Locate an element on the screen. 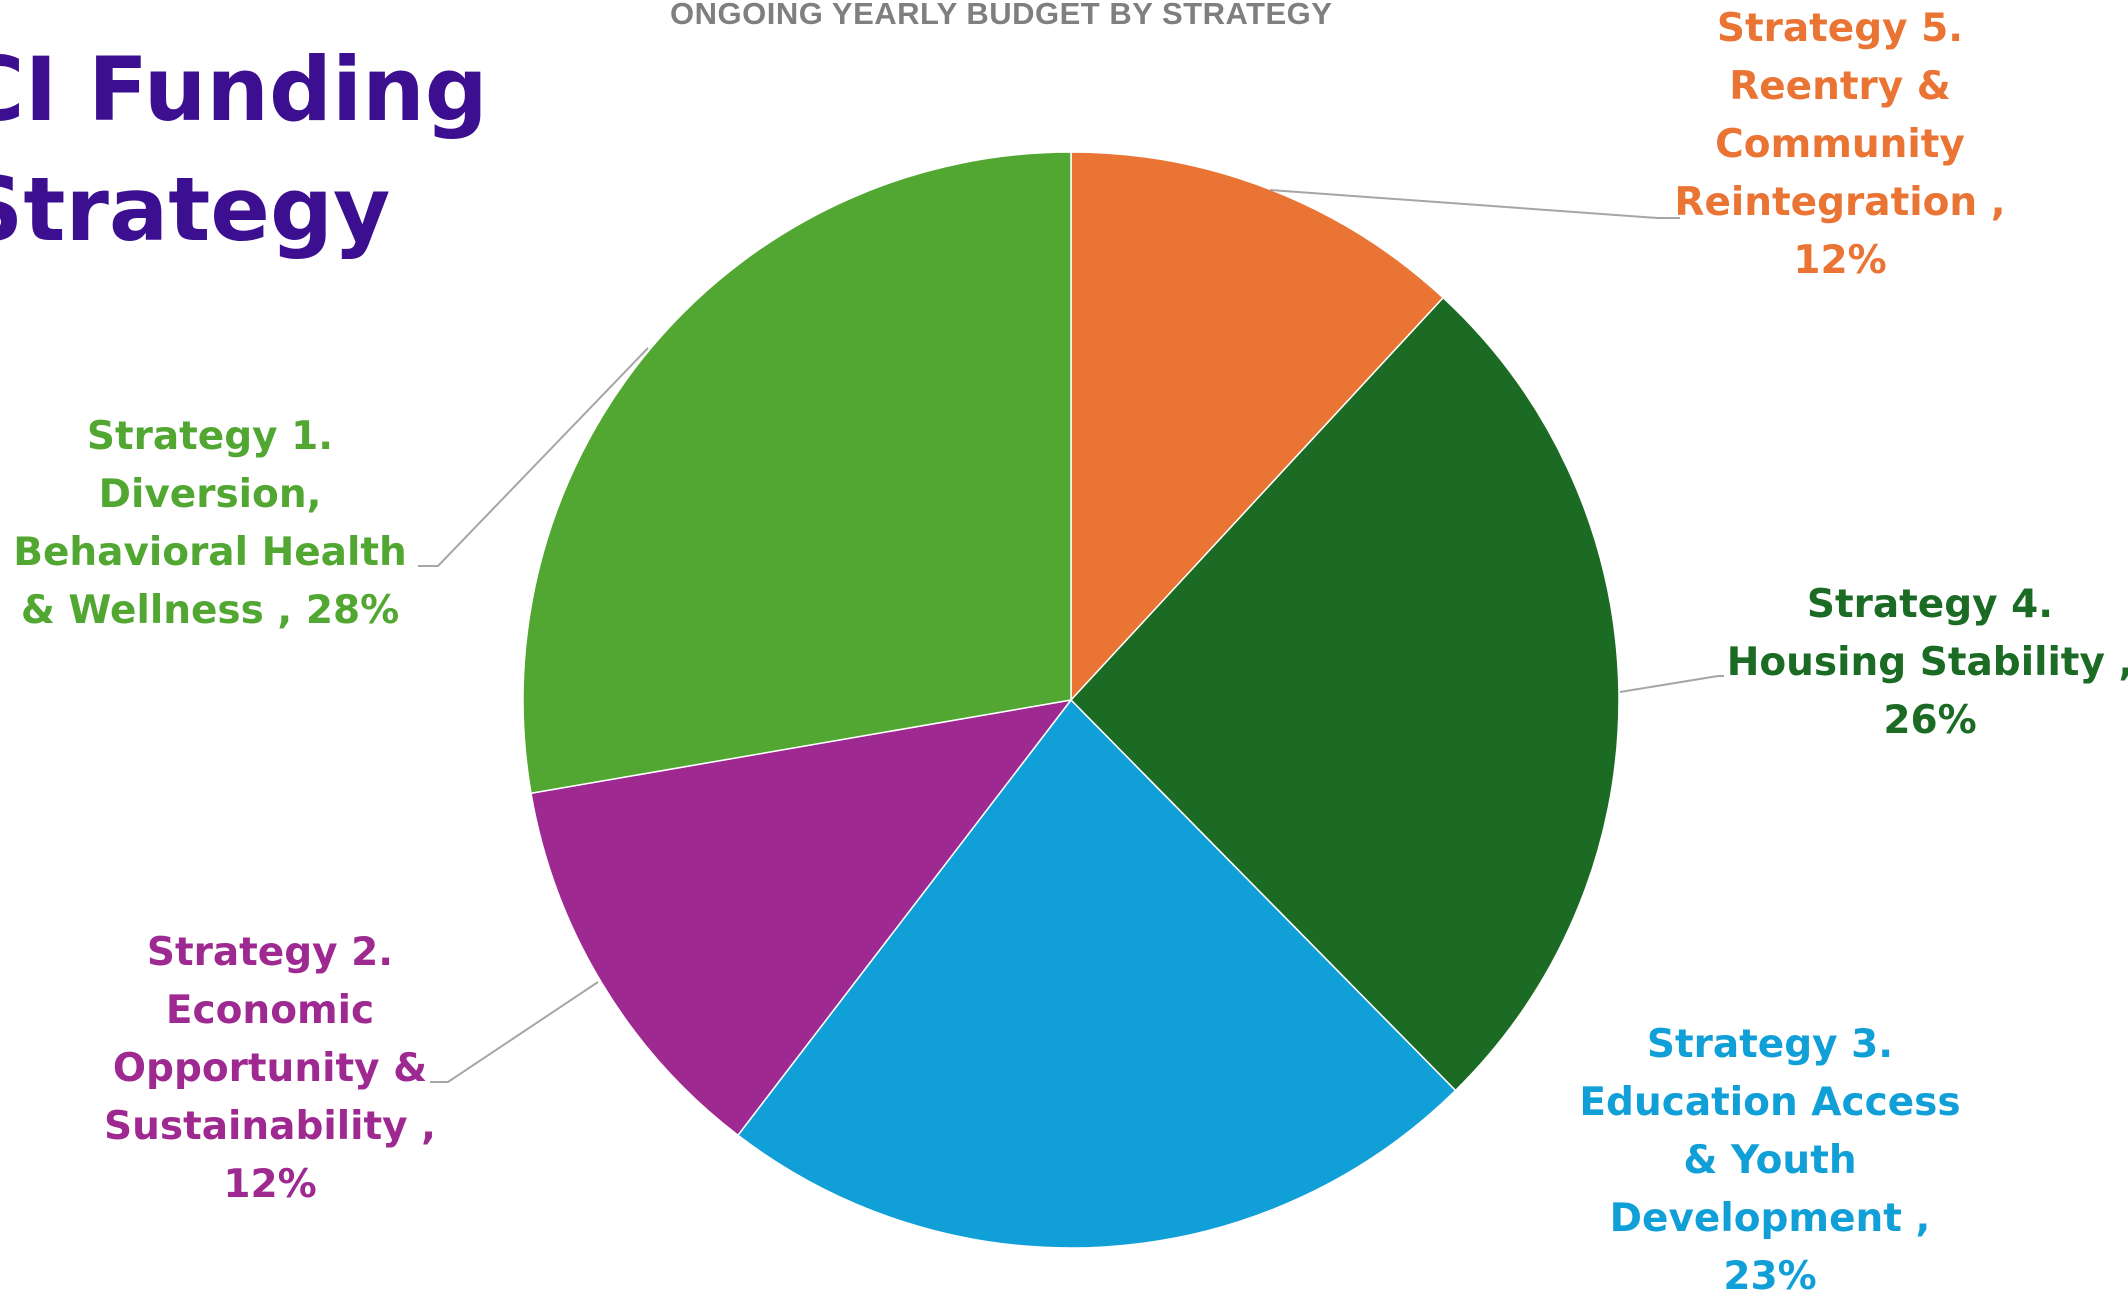 The height and width of the screenshot is (1306, 2128). label-line: & Youth is located at coordinates (1770, 1160).